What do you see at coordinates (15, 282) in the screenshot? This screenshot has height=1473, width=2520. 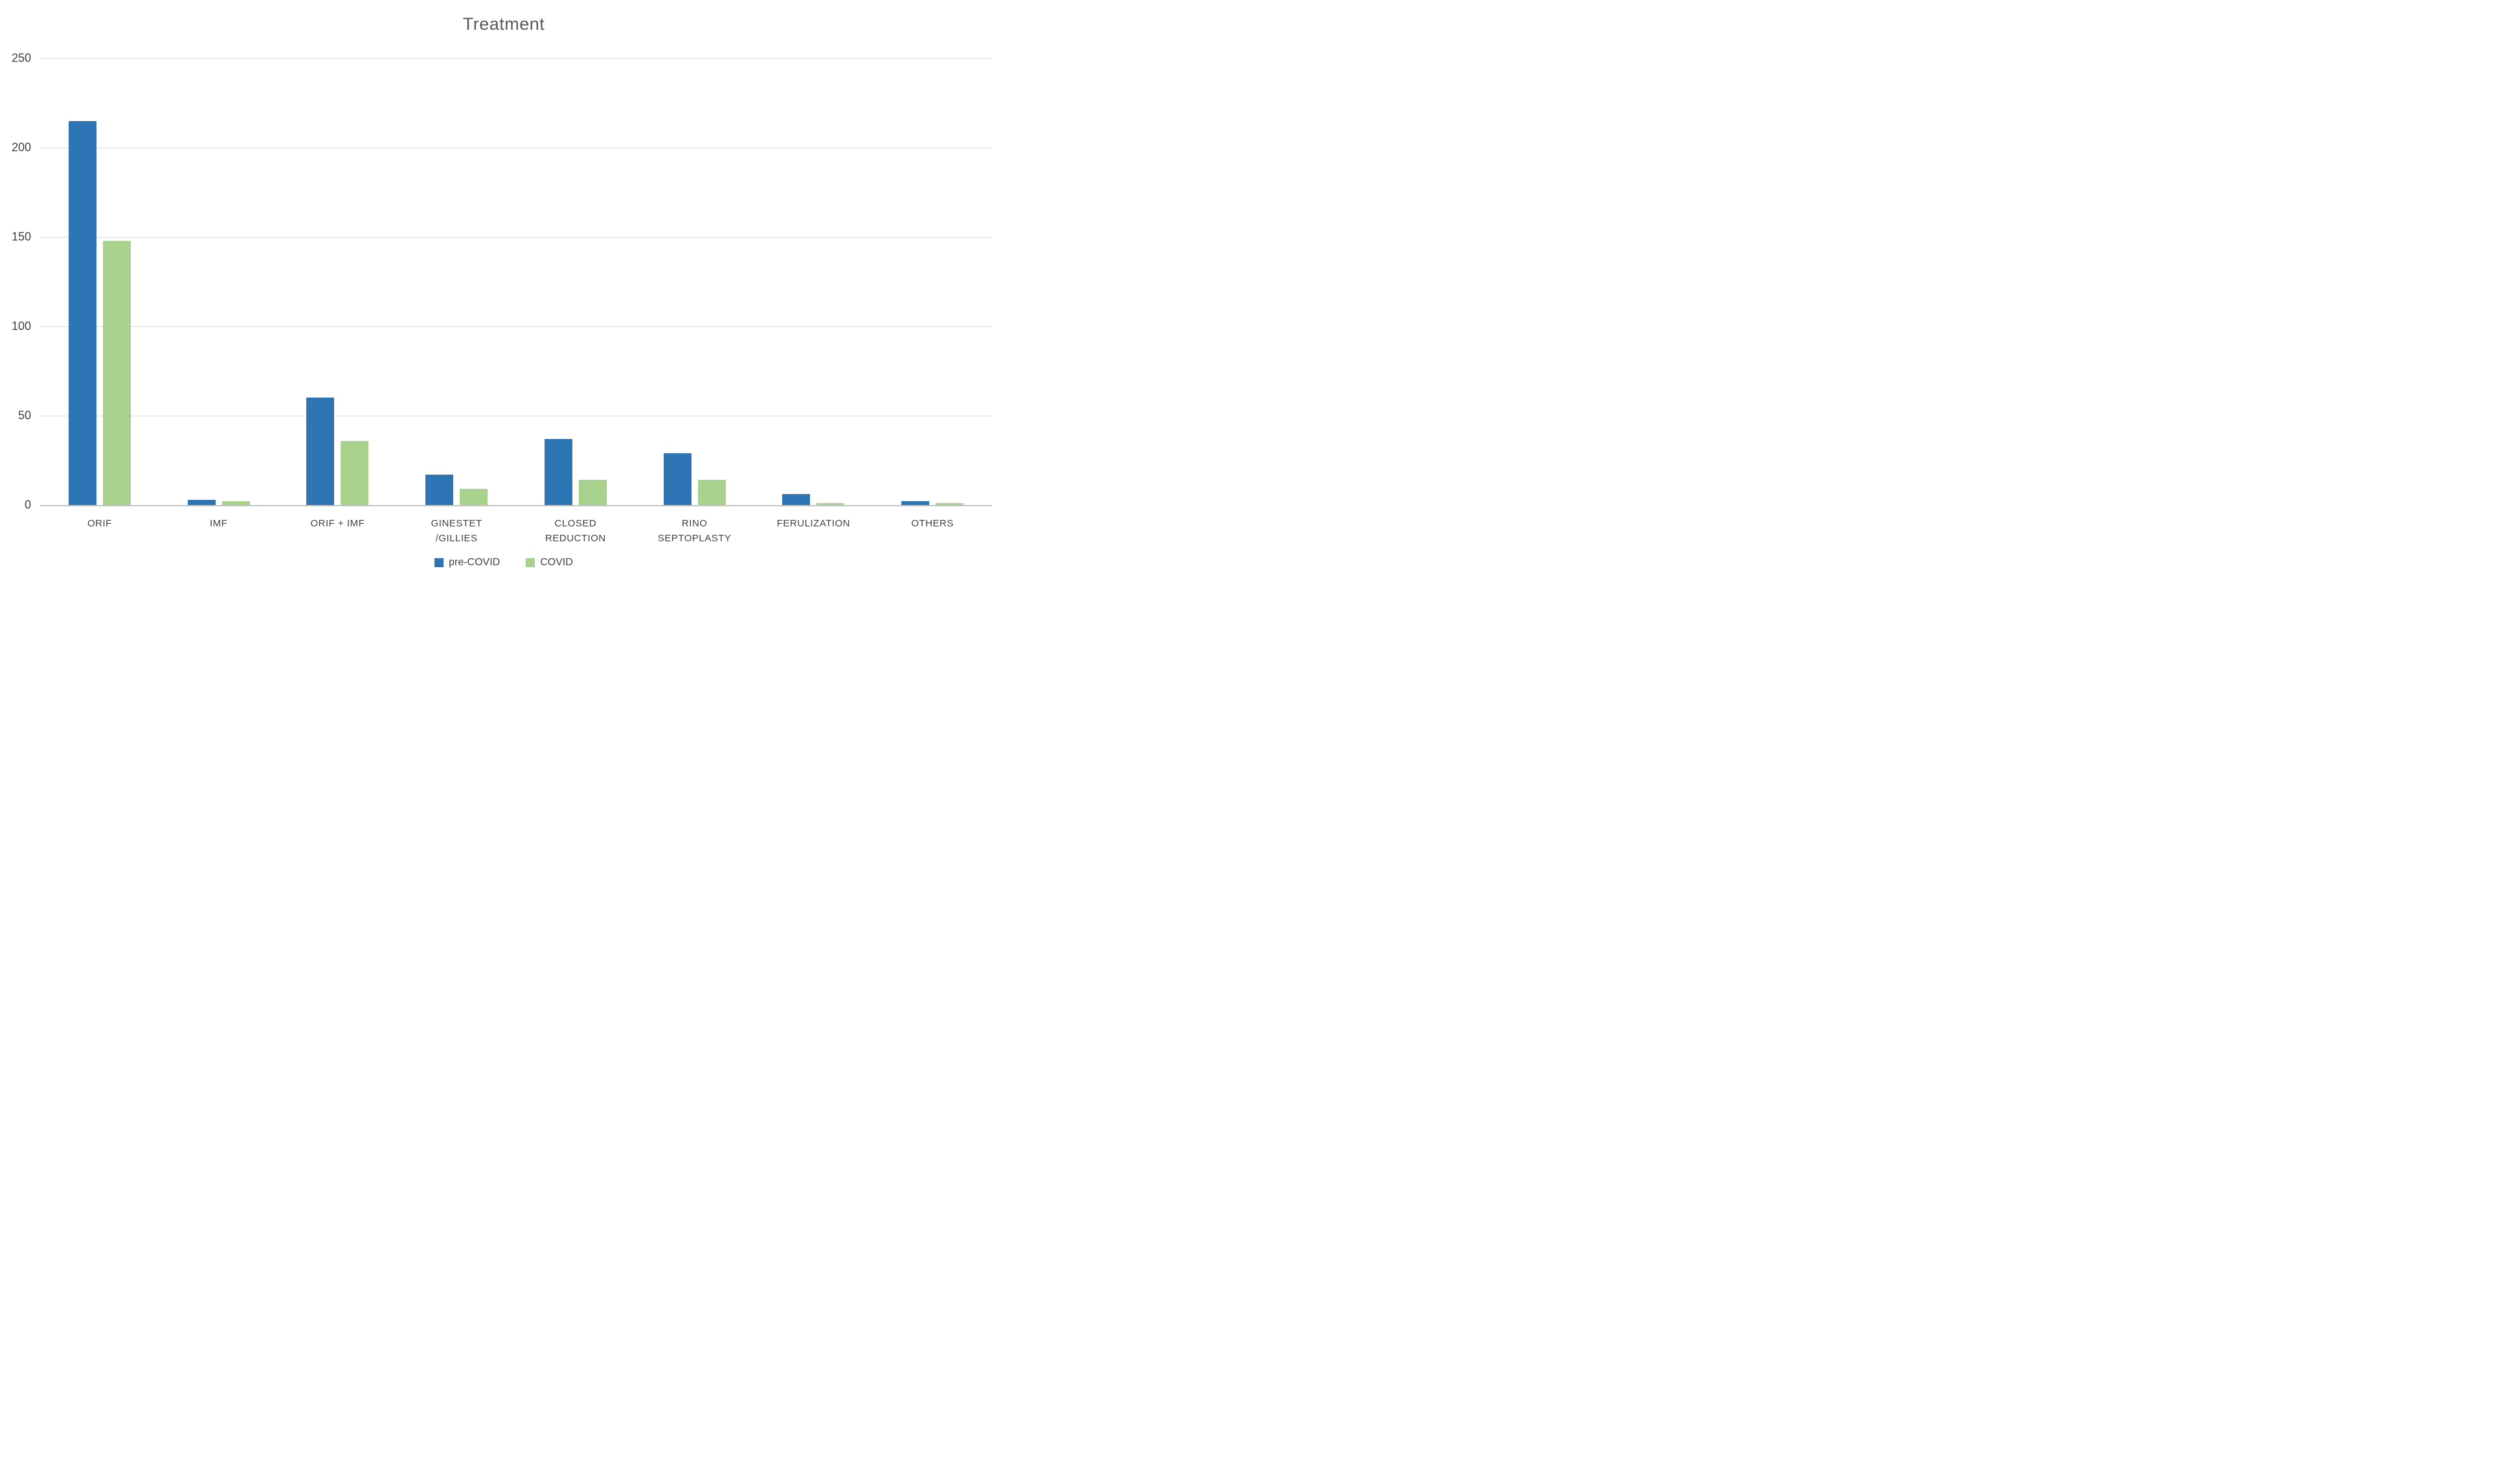 I see `y-axis: 0 50 100 150 200 250` at bounding box center [15, 282].